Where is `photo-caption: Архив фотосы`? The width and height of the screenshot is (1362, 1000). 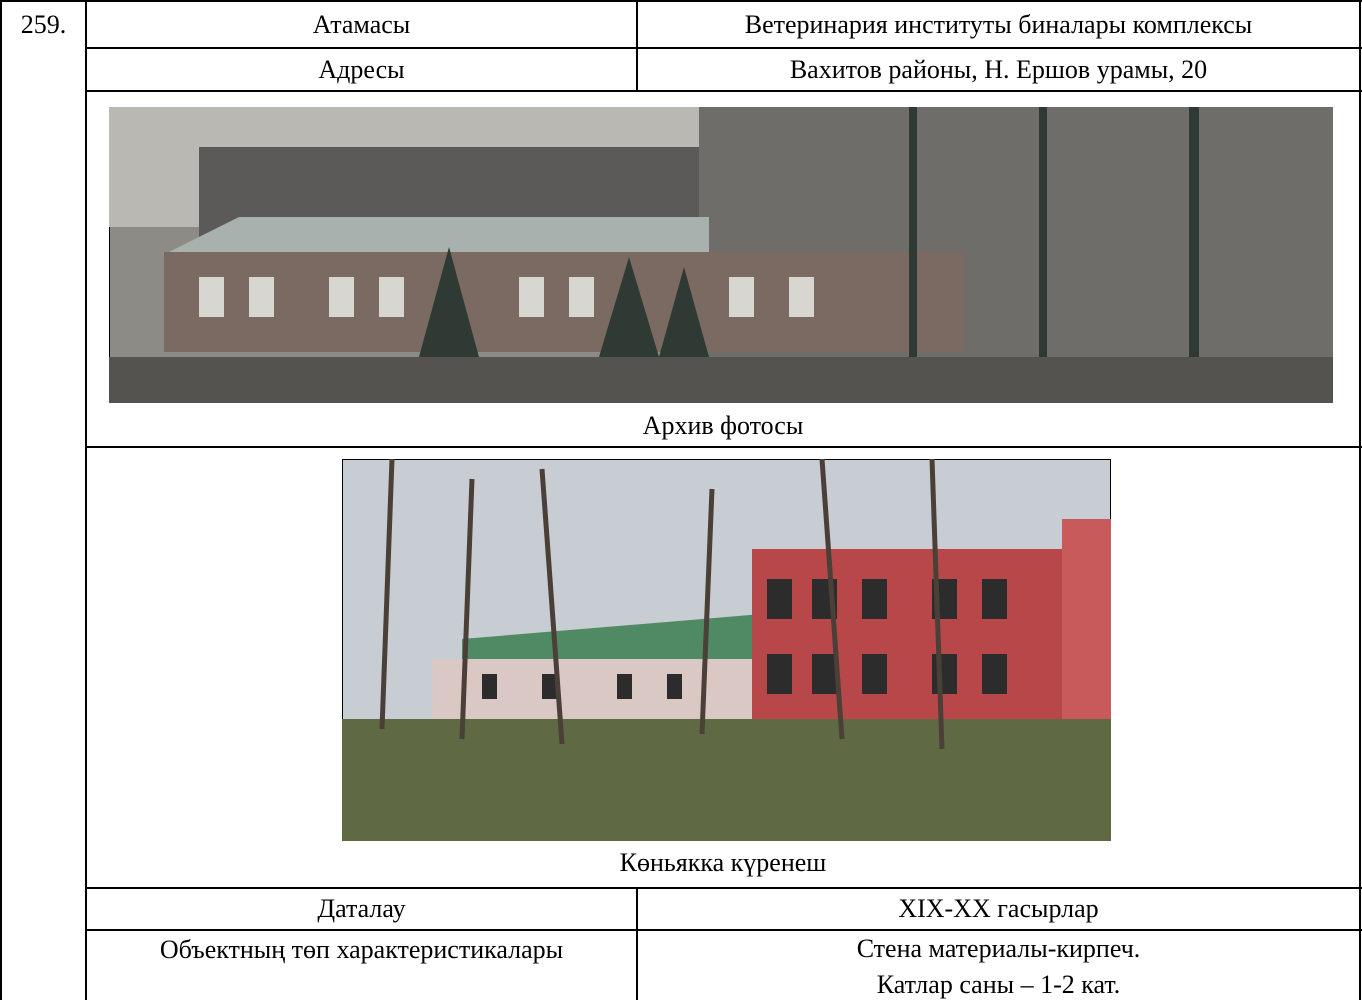 photo-caption: Архив фотосы is located at coordinates (723, 425).